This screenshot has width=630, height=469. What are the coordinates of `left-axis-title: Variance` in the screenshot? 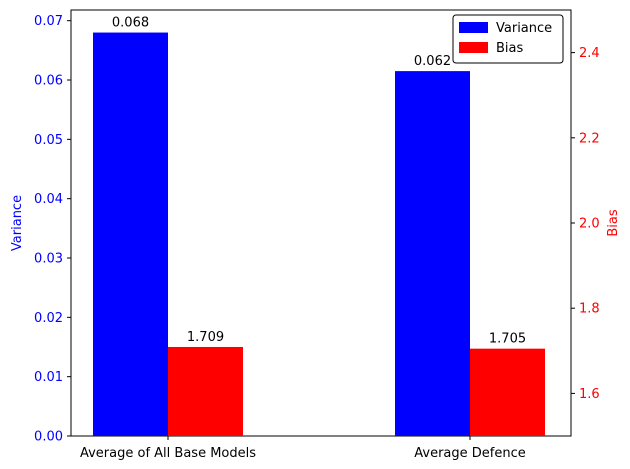 It's located at (17, 223).